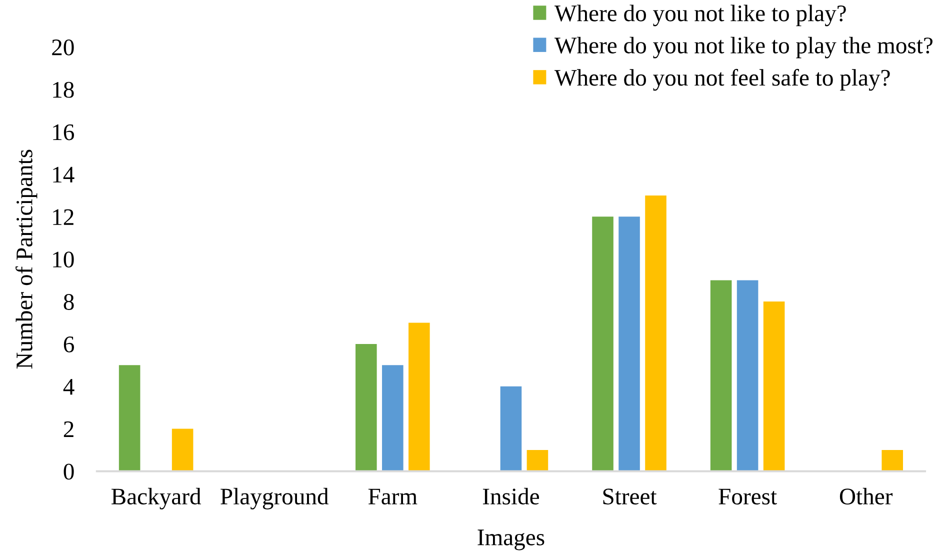 This screenshot has height=559, width=941. What do you see at coordinates (69, 302) in the screenshot?
I see `y-tick-label: 8` at bounding box center [69, 302].